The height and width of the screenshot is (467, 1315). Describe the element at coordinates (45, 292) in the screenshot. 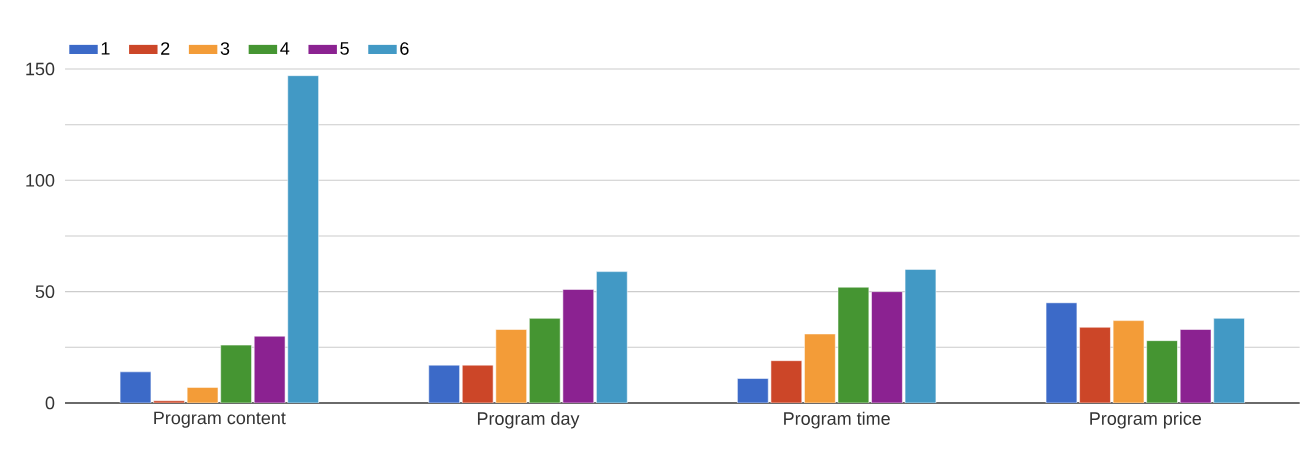

I see `y-tick-label: 50` at that location.